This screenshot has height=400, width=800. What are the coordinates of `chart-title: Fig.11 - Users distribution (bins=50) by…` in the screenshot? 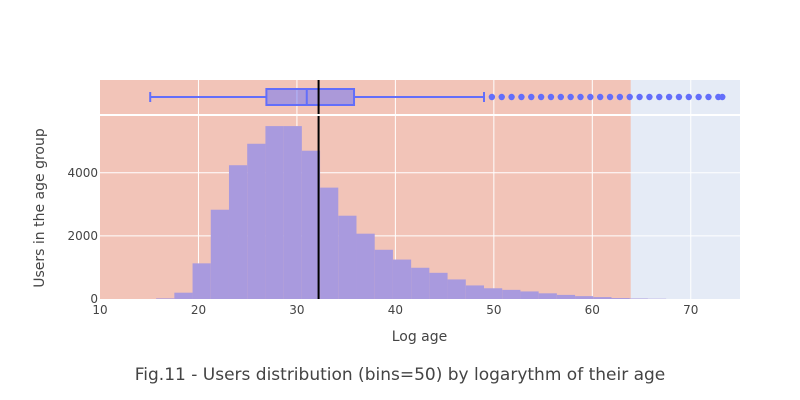 It's located at (400, 375).